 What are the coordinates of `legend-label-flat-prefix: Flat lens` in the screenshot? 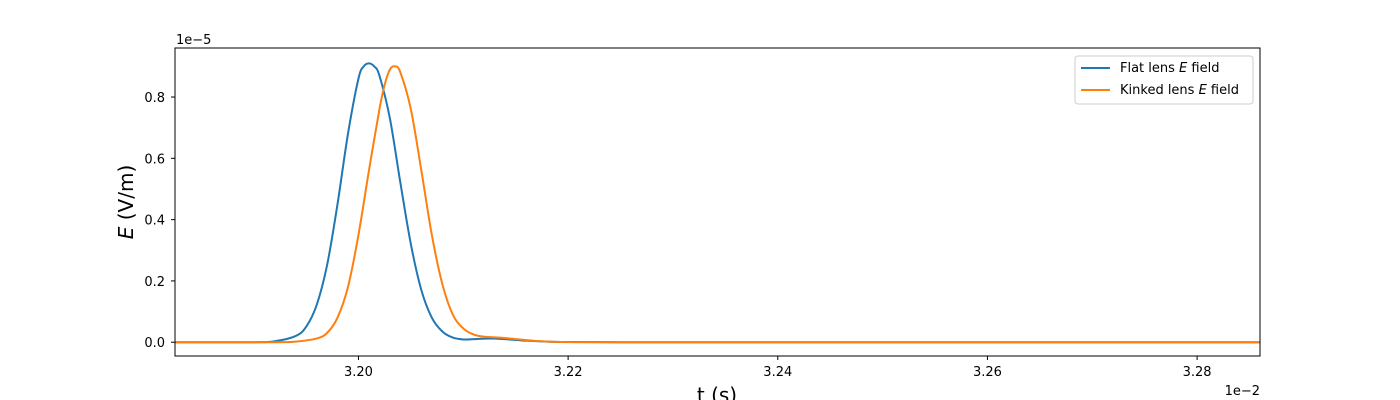 It's located at (1149, 68).